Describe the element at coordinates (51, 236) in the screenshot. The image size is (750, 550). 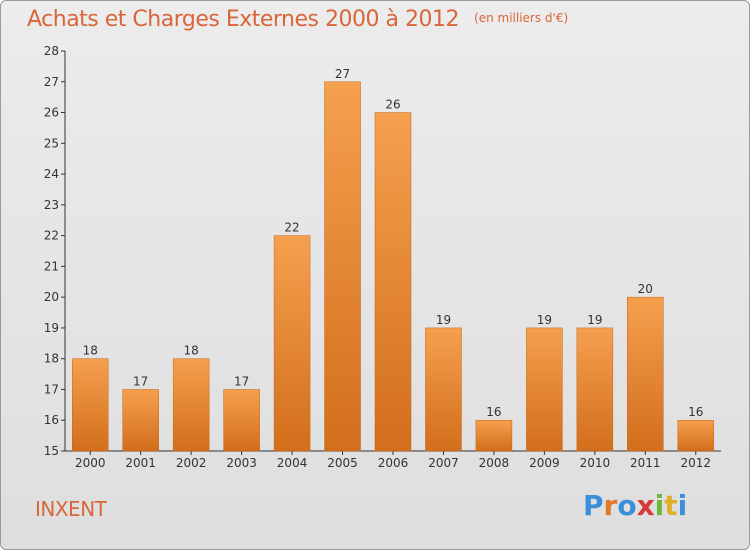
I see `y-tick-label: 22` at that location.